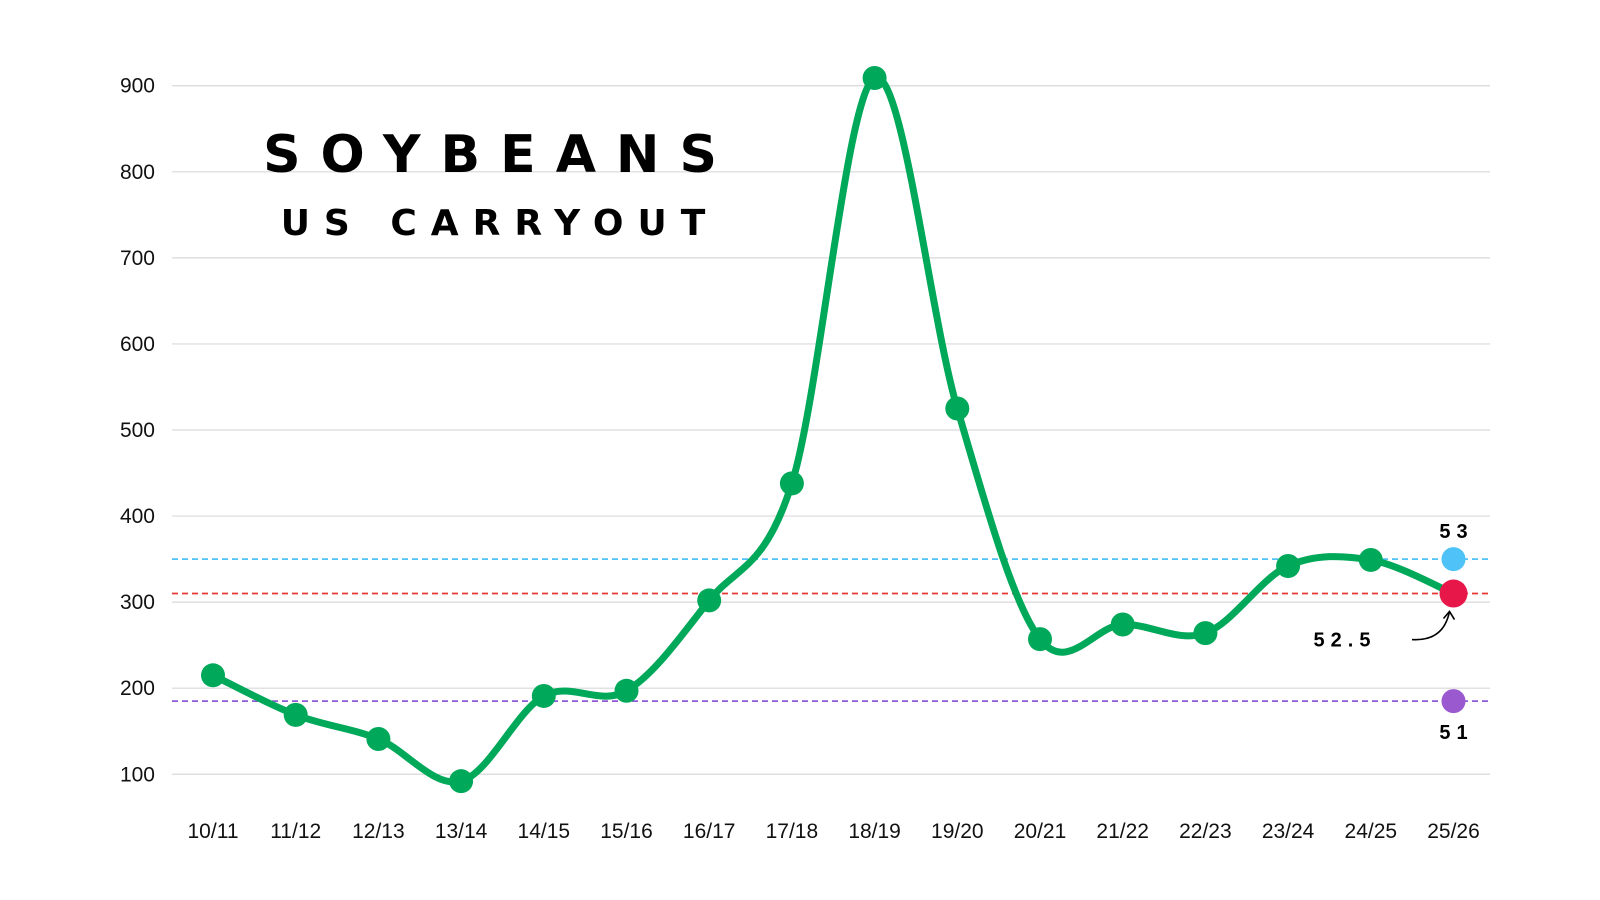  What do you see at coordinates (874, 831) in the screenshot?
I see `x-tick-label: 18/19` at bounding box center [874, 831].